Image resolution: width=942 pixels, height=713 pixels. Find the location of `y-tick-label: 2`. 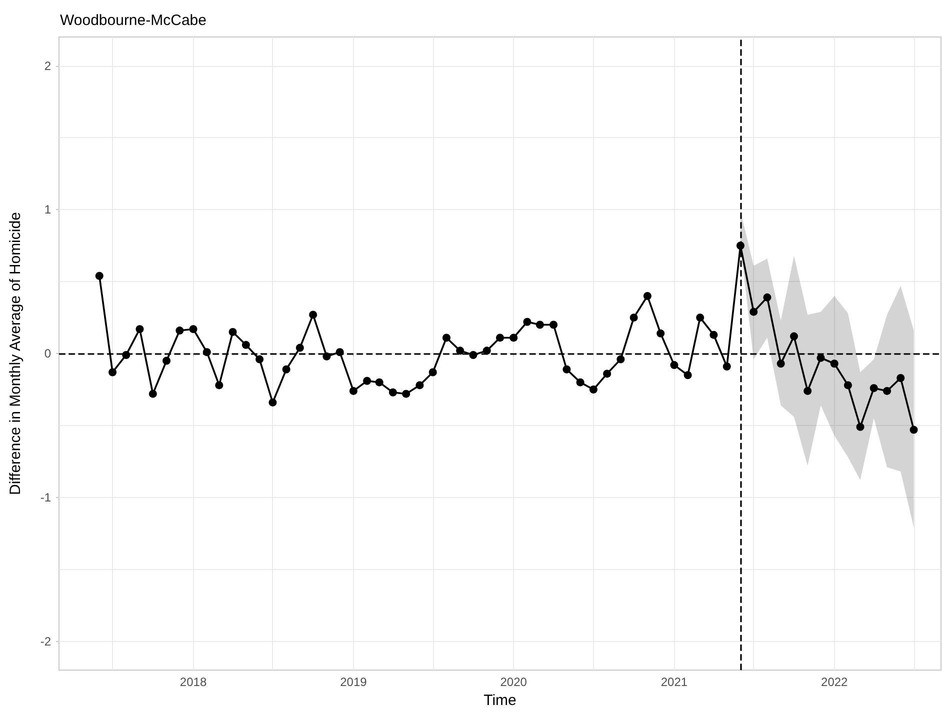

y-tick-label: 2 is located at coordinates (48, 65).